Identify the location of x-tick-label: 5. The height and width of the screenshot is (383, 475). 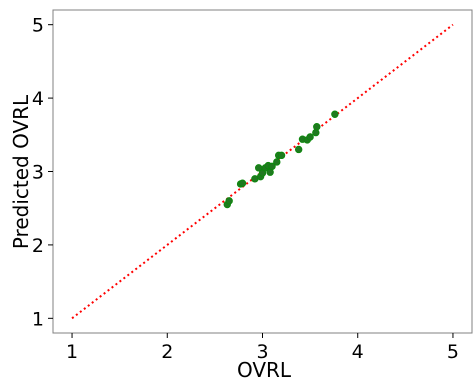
(453, 352).